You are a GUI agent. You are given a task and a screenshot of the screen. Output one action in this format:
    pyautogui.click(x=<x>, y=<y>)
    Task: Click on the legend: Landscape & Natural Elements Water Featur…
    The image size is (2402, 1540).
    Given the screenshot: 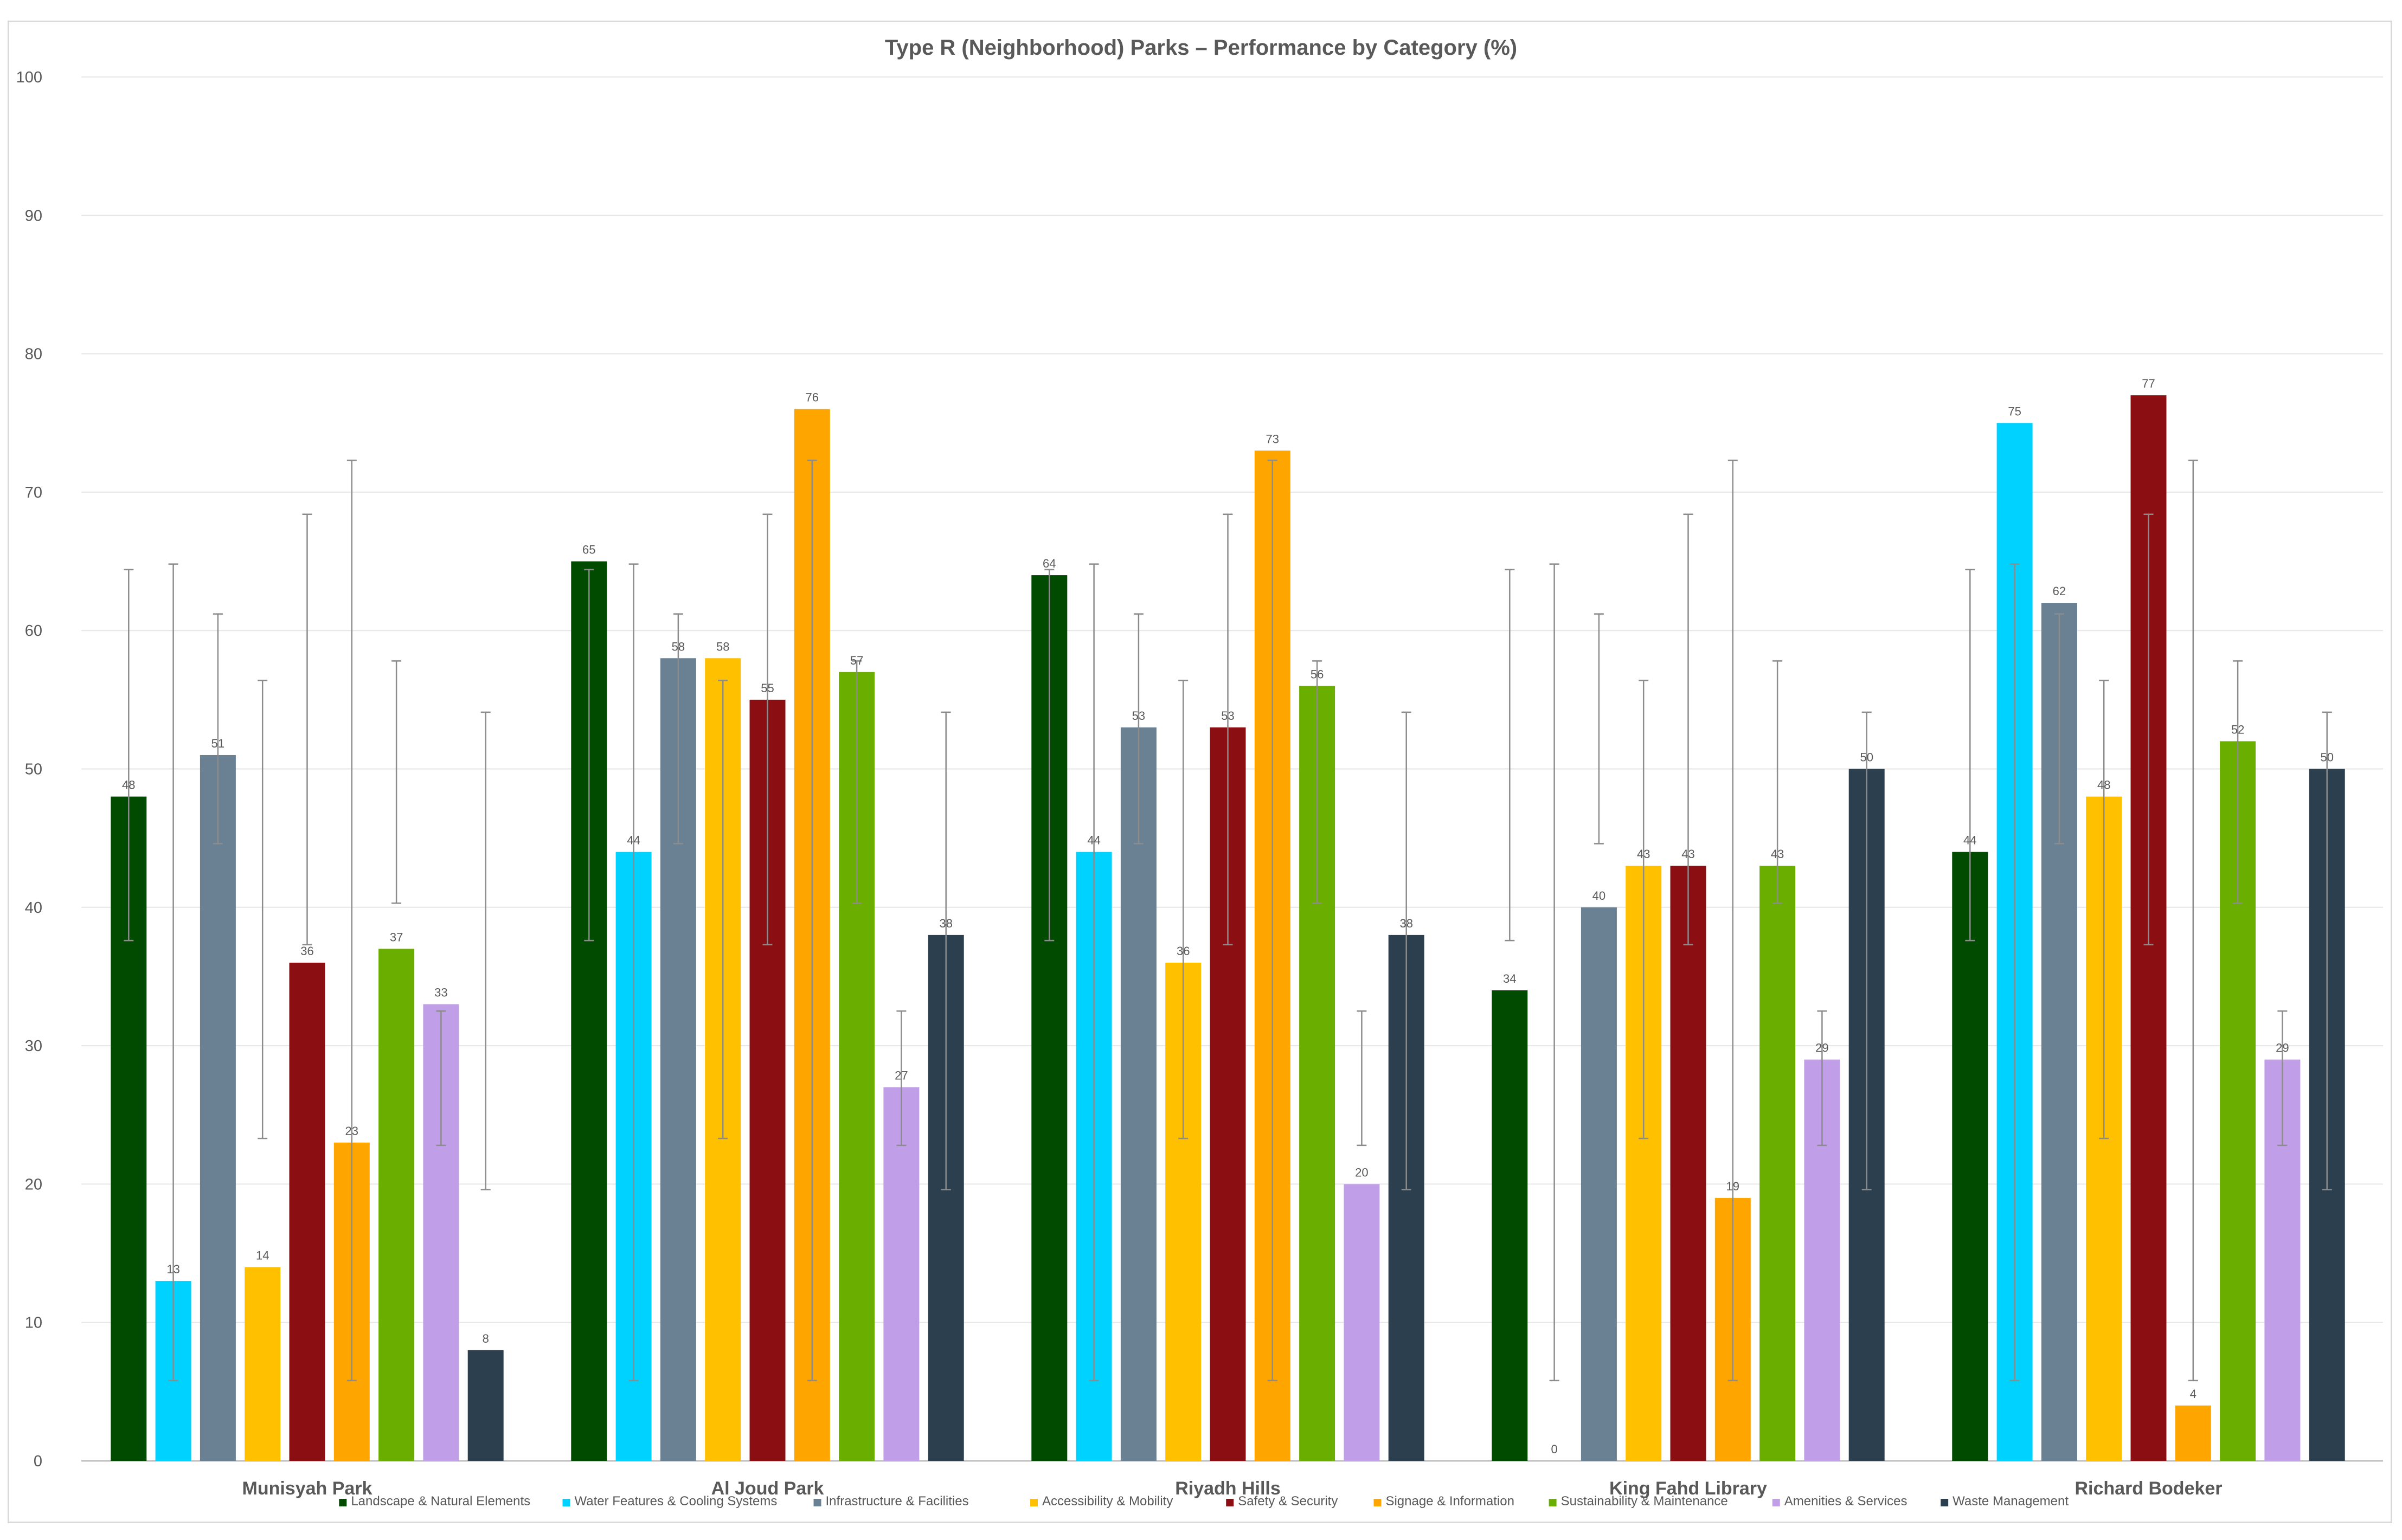 What is the action you would take?
    pyautogui.click(x=1204, y=1501)
    